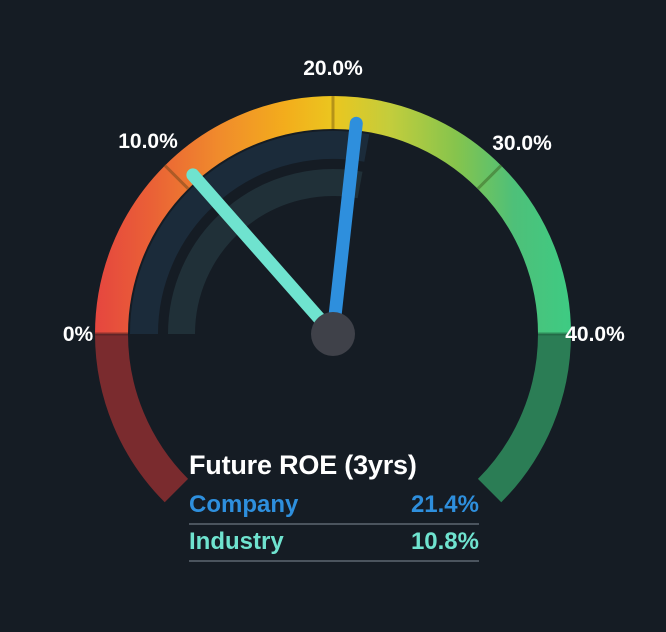 The width and height of the screenshot is (666, 632). What do you see at coordinates (244, 504) in the screenshot?
I see `legend-label-company: Company` at bounding box center [244, 504].